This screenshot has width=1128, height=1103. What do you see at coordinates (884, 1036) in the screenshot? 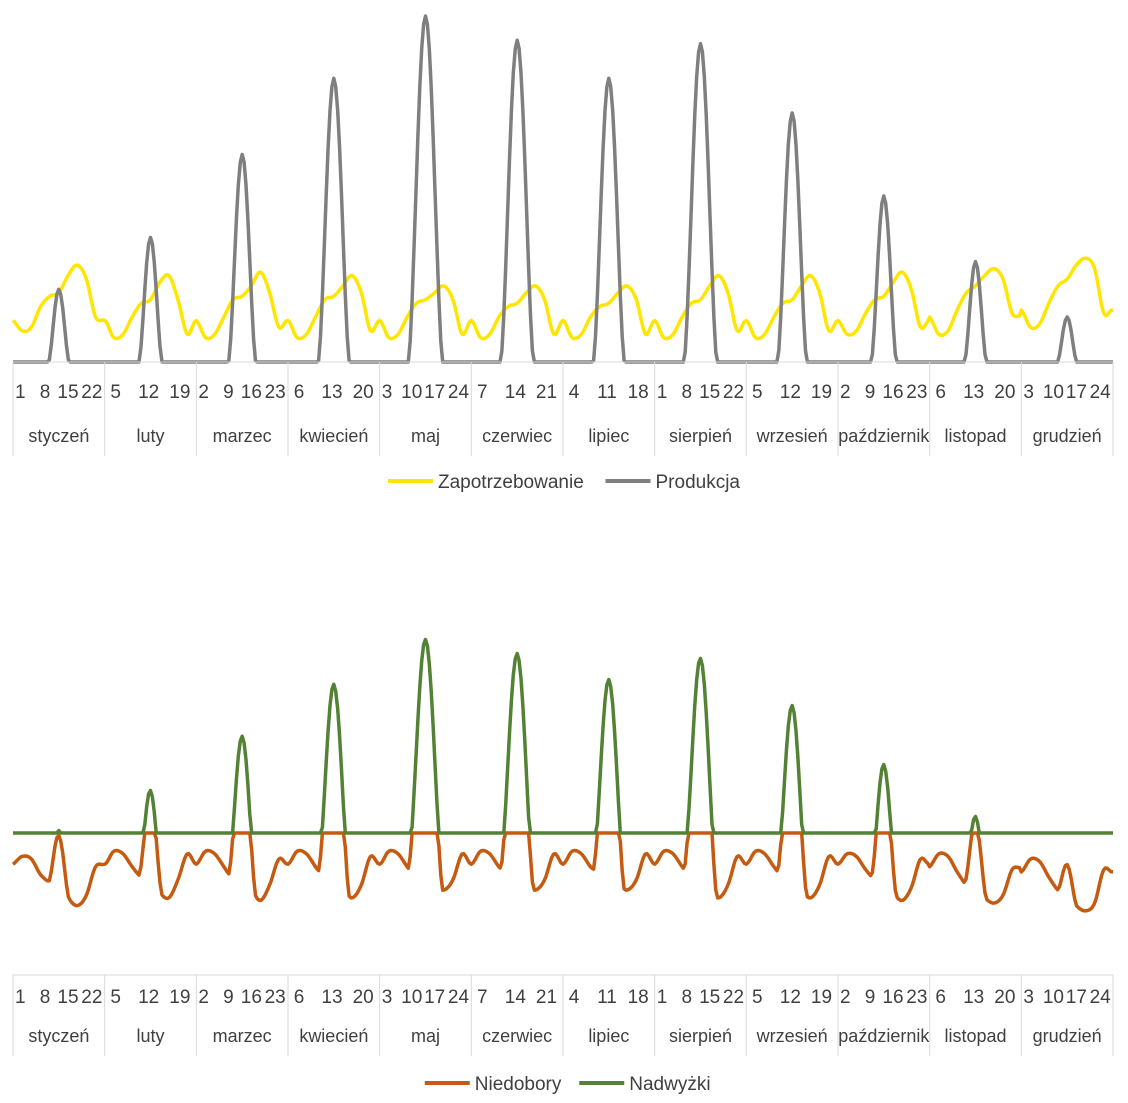
I see `month-label: październik` at bounding box center [884, 1036].